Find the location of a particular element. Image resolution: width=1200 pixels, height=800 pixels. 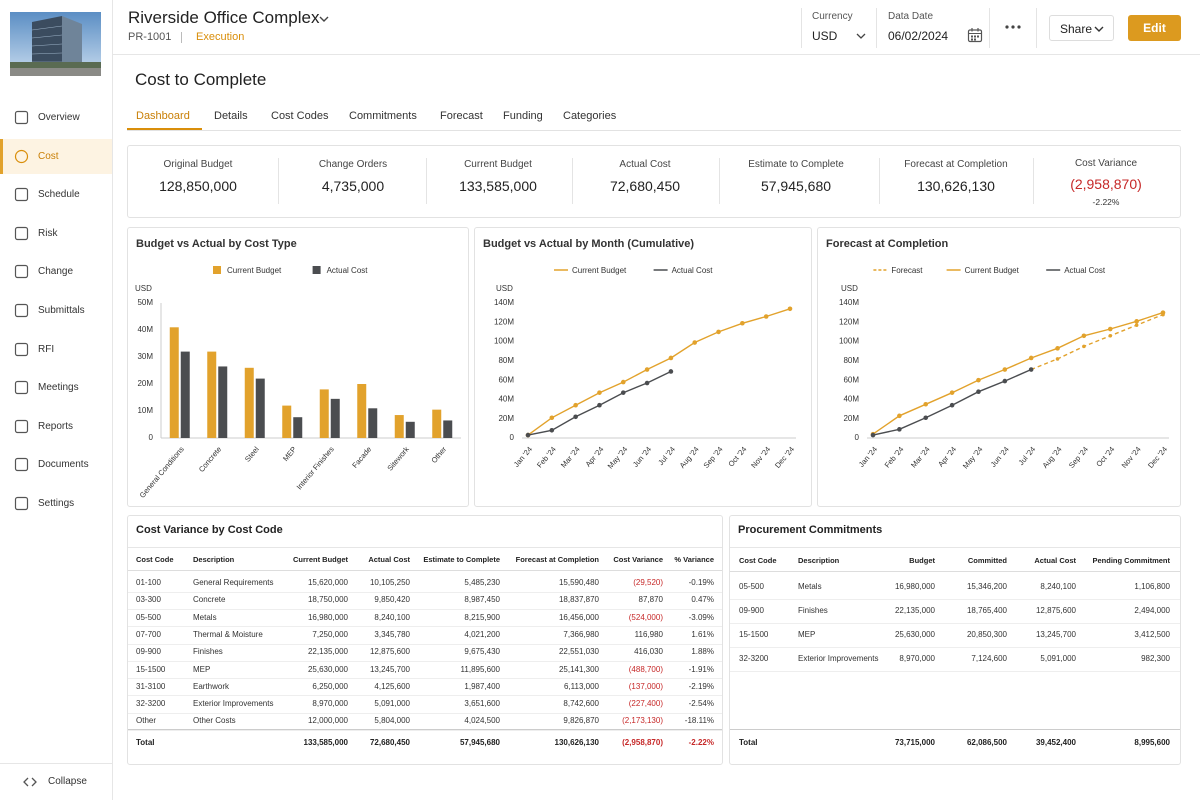

x-tick-label: May '24 is located at coordinates (973, 458).